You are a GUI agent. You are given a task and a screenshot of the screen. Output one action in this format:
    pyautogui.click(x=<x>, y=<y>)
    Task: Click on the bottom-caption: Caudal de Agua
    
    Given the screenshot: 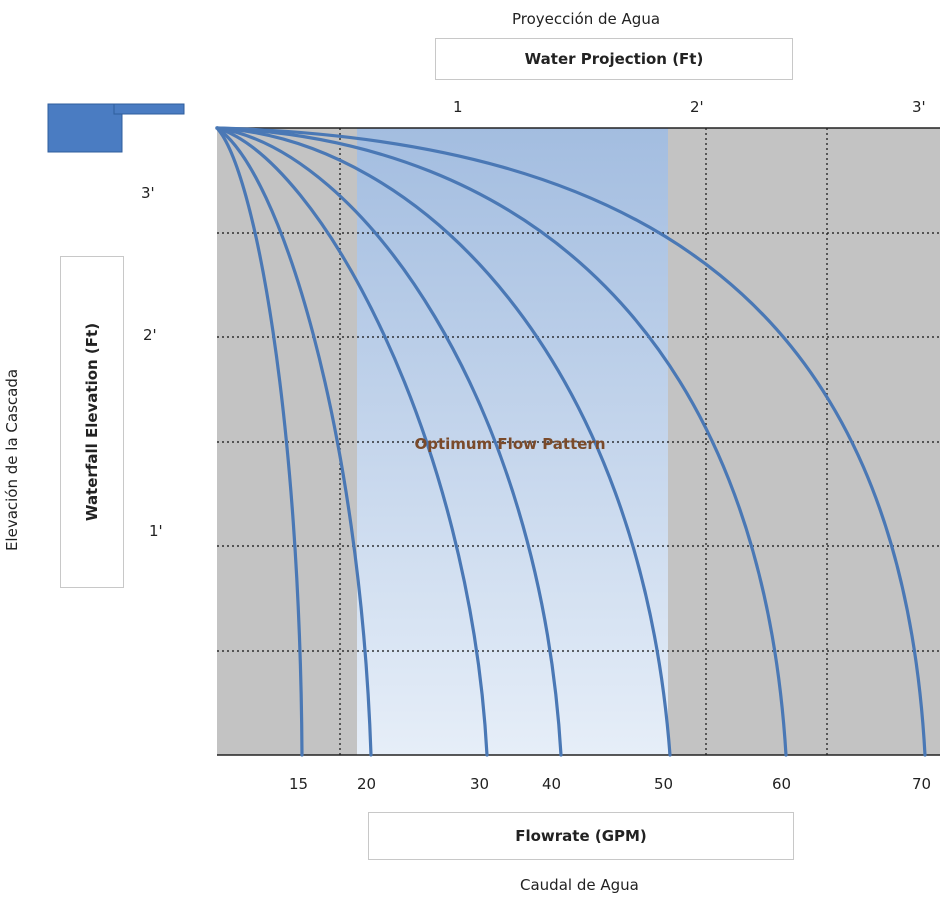 What is the action you would take?
    pyautogui.click(x=579, y=885)
    